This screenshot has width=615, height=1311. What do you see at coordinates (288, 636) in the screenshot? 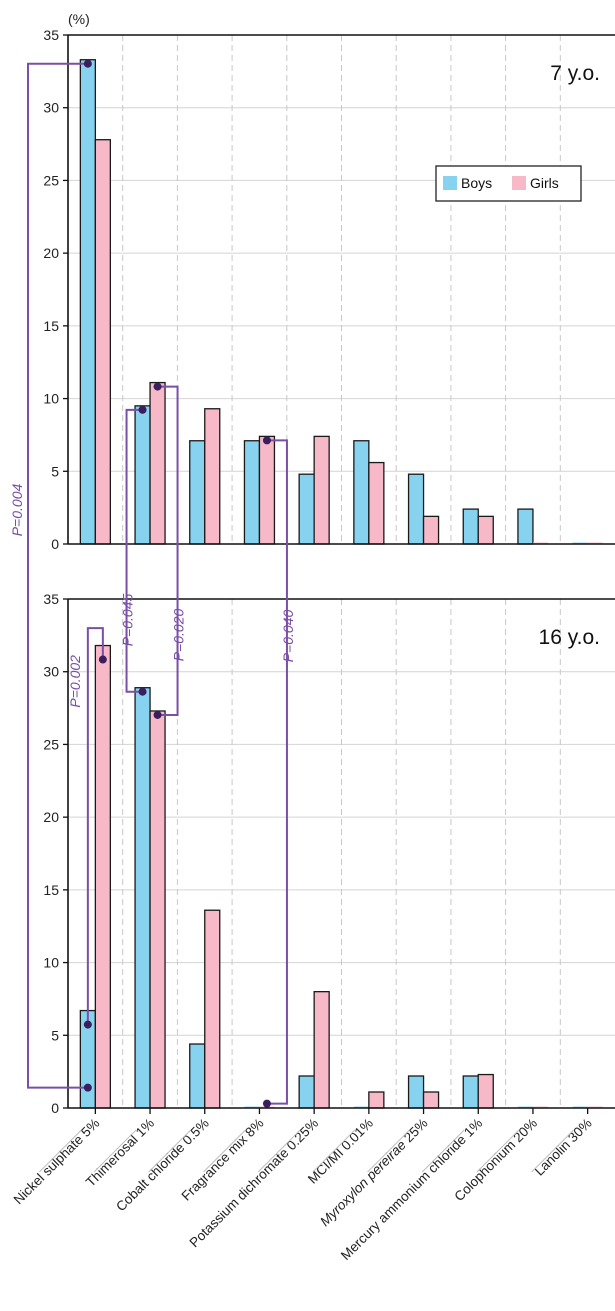
I see `p-value-label: P=0.040` at bounding box center [288, 636].